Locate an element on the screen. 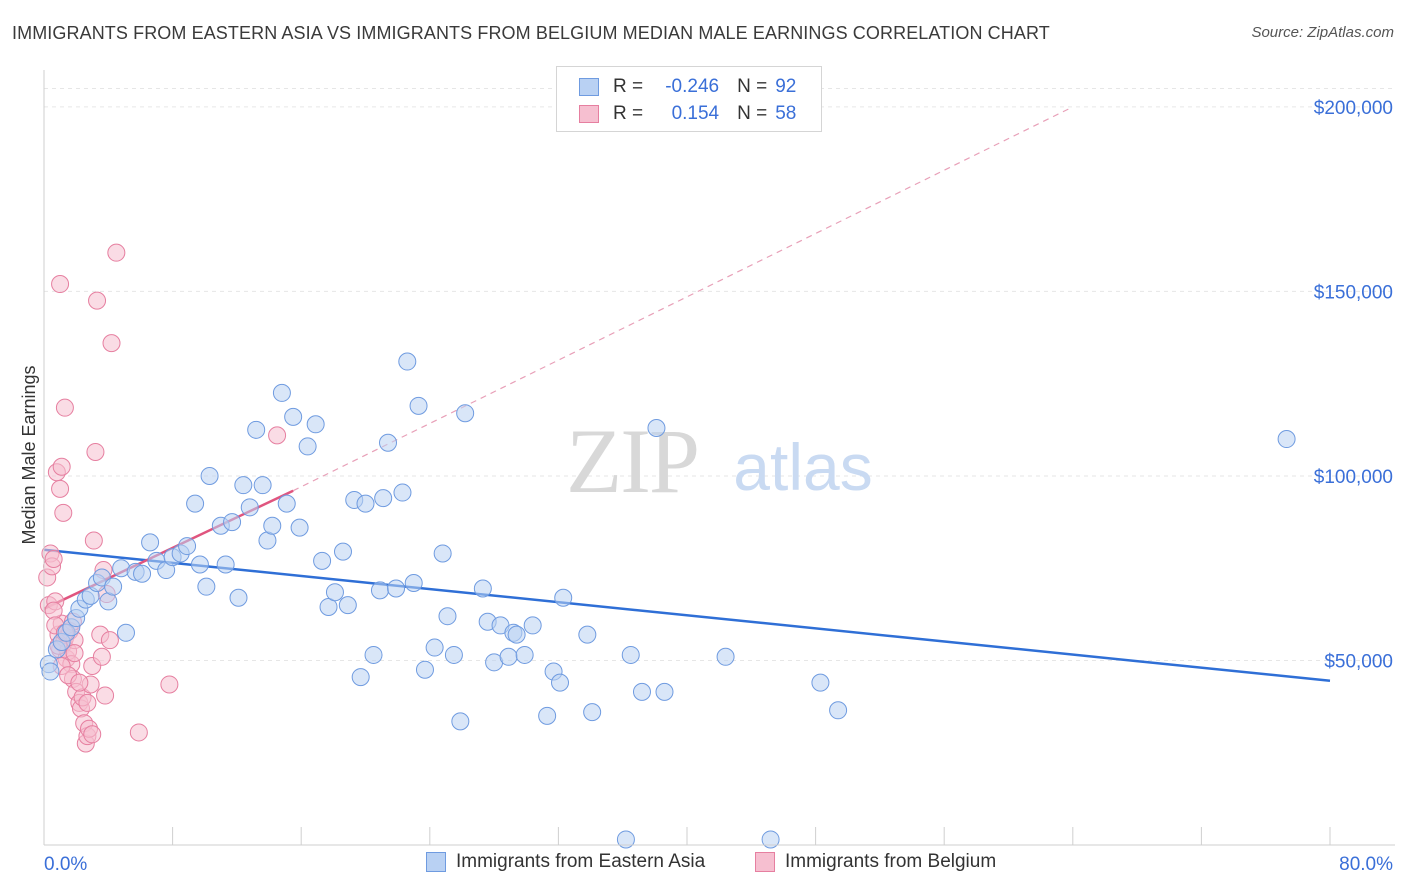  legend-label-eastern-asia: Immigrants from Eastern Asia is located at coordinates (581, 861).